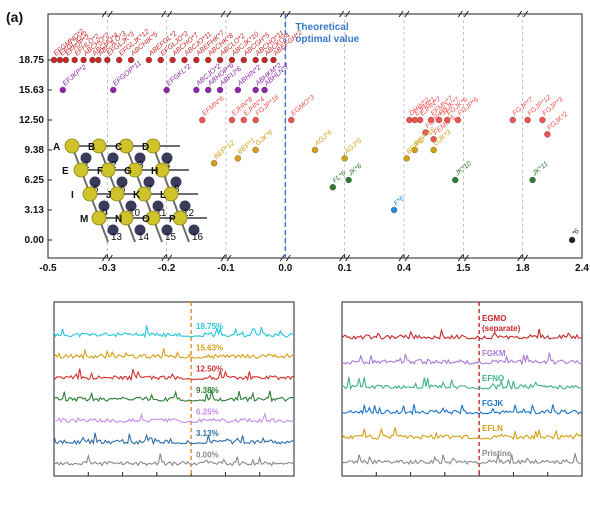  What do you see at coordinates (118, 219) in the screenshot?
I see `site-letter-label: N` at bounding box center [118, 219].